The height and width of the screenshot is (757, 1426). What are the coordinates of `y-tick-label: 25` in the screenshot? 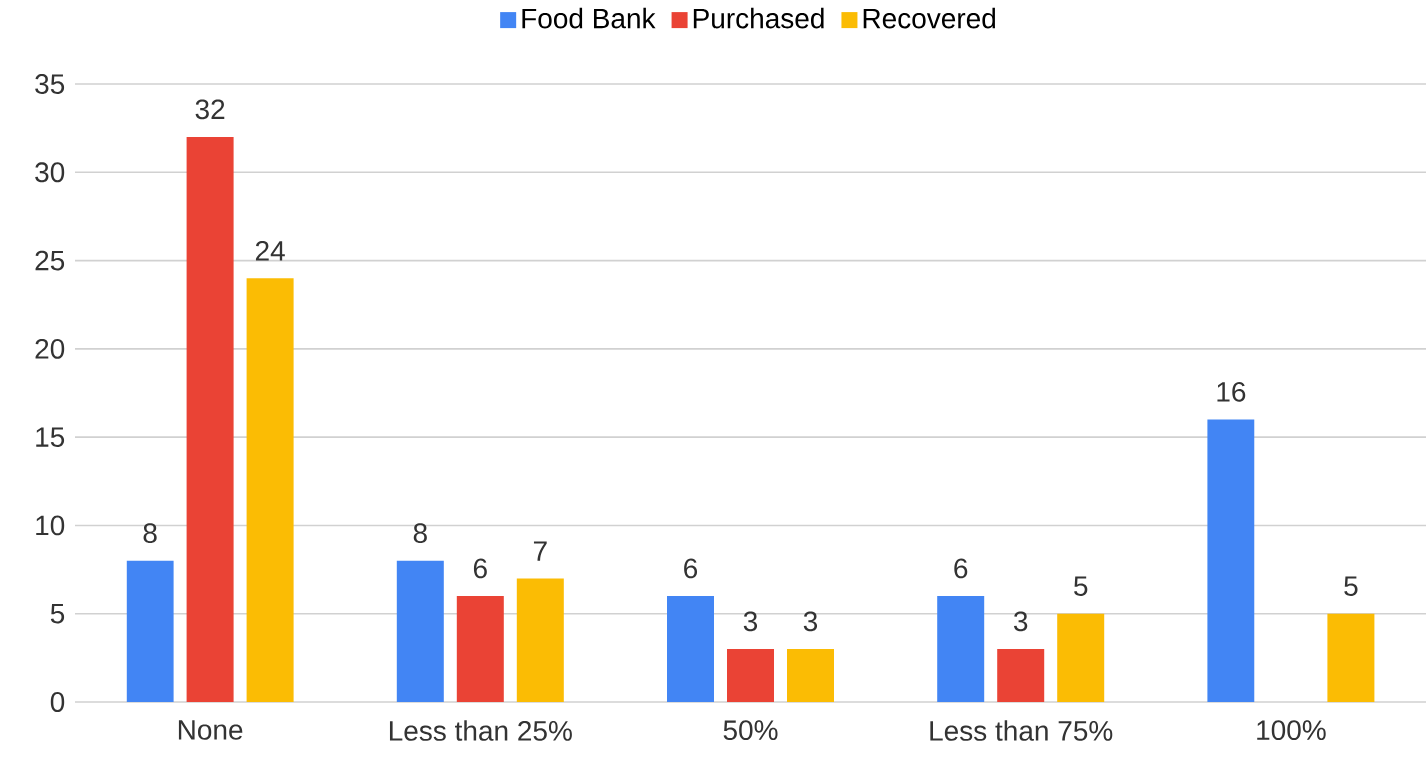 It's located at (50, 260).